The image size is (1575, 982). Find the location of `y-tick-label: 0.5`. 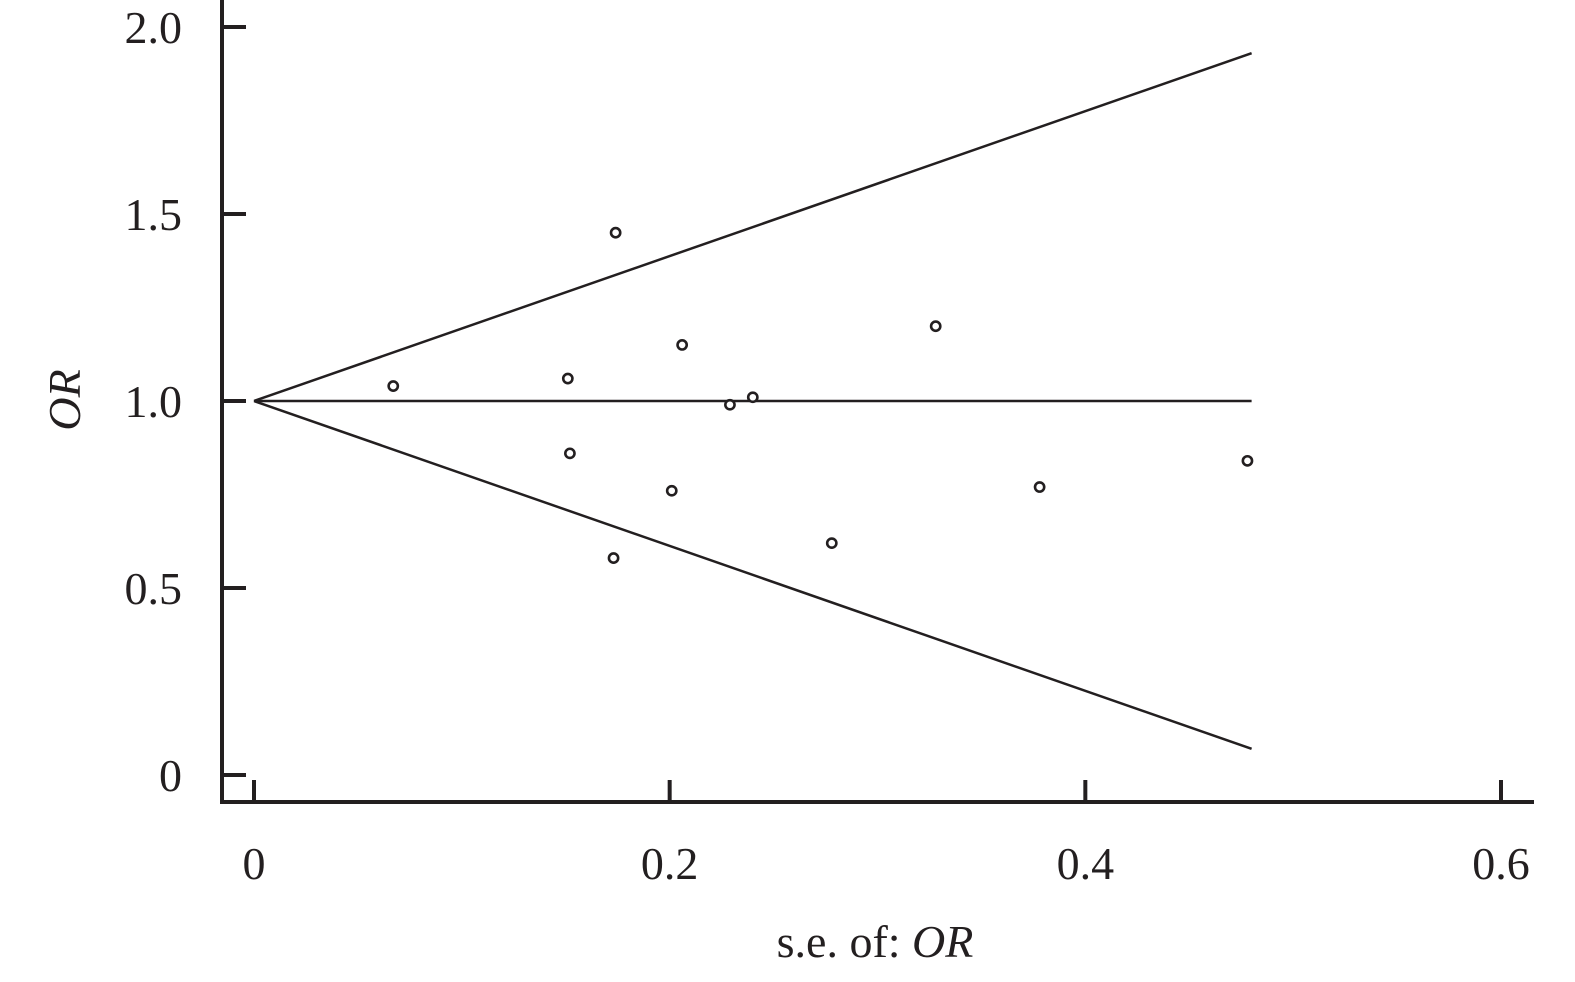

y-tick-label: 0.5 is located at coordinates (154, 588).